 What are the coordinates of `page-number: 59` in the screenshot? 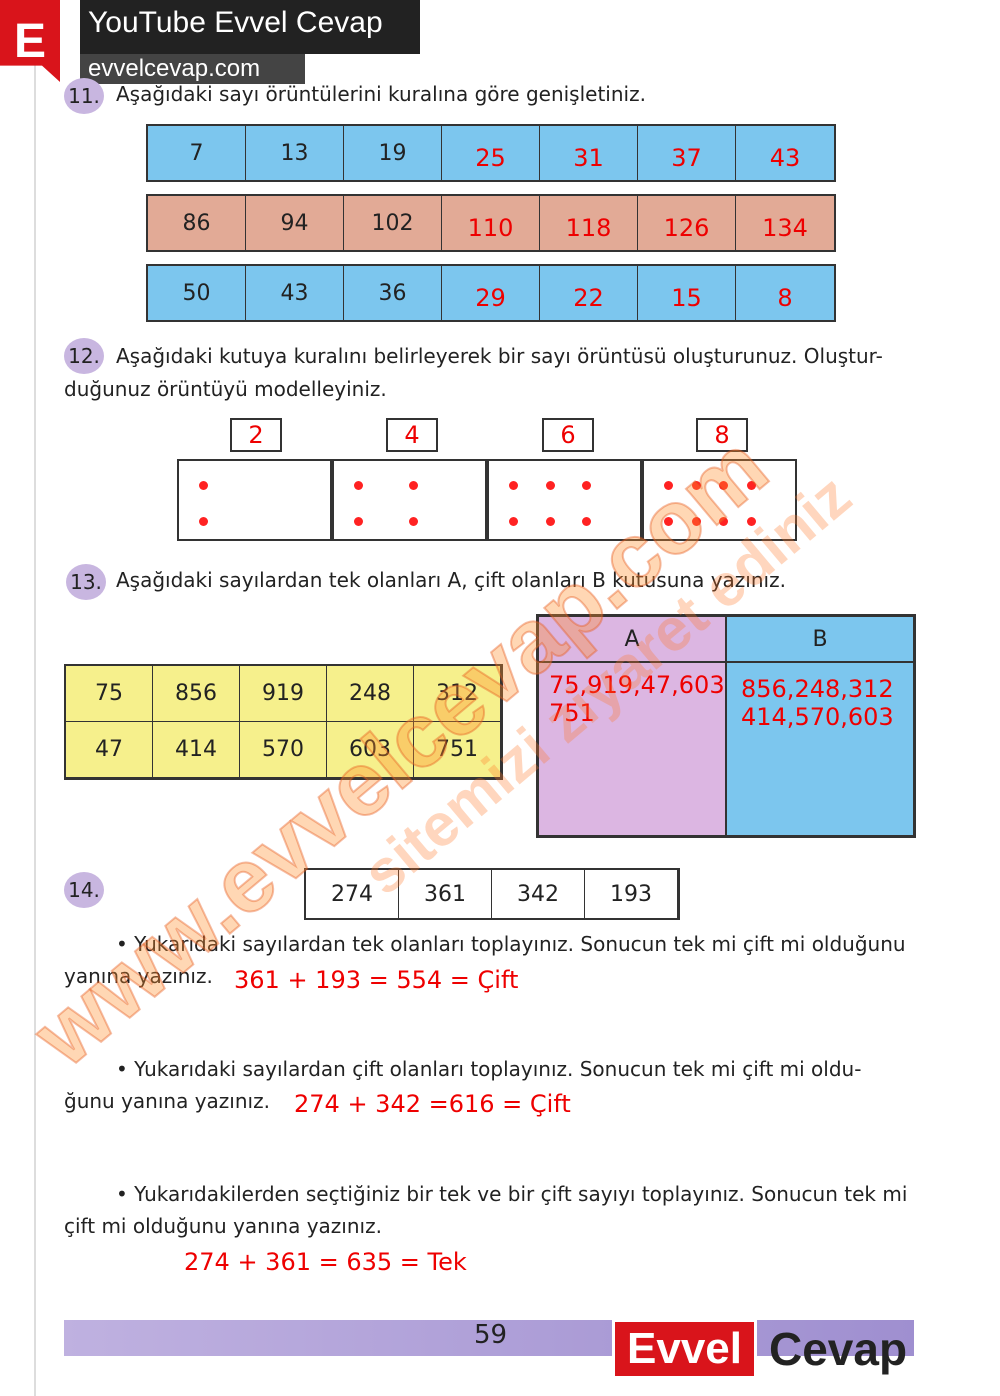 It's located at (491, 1335).